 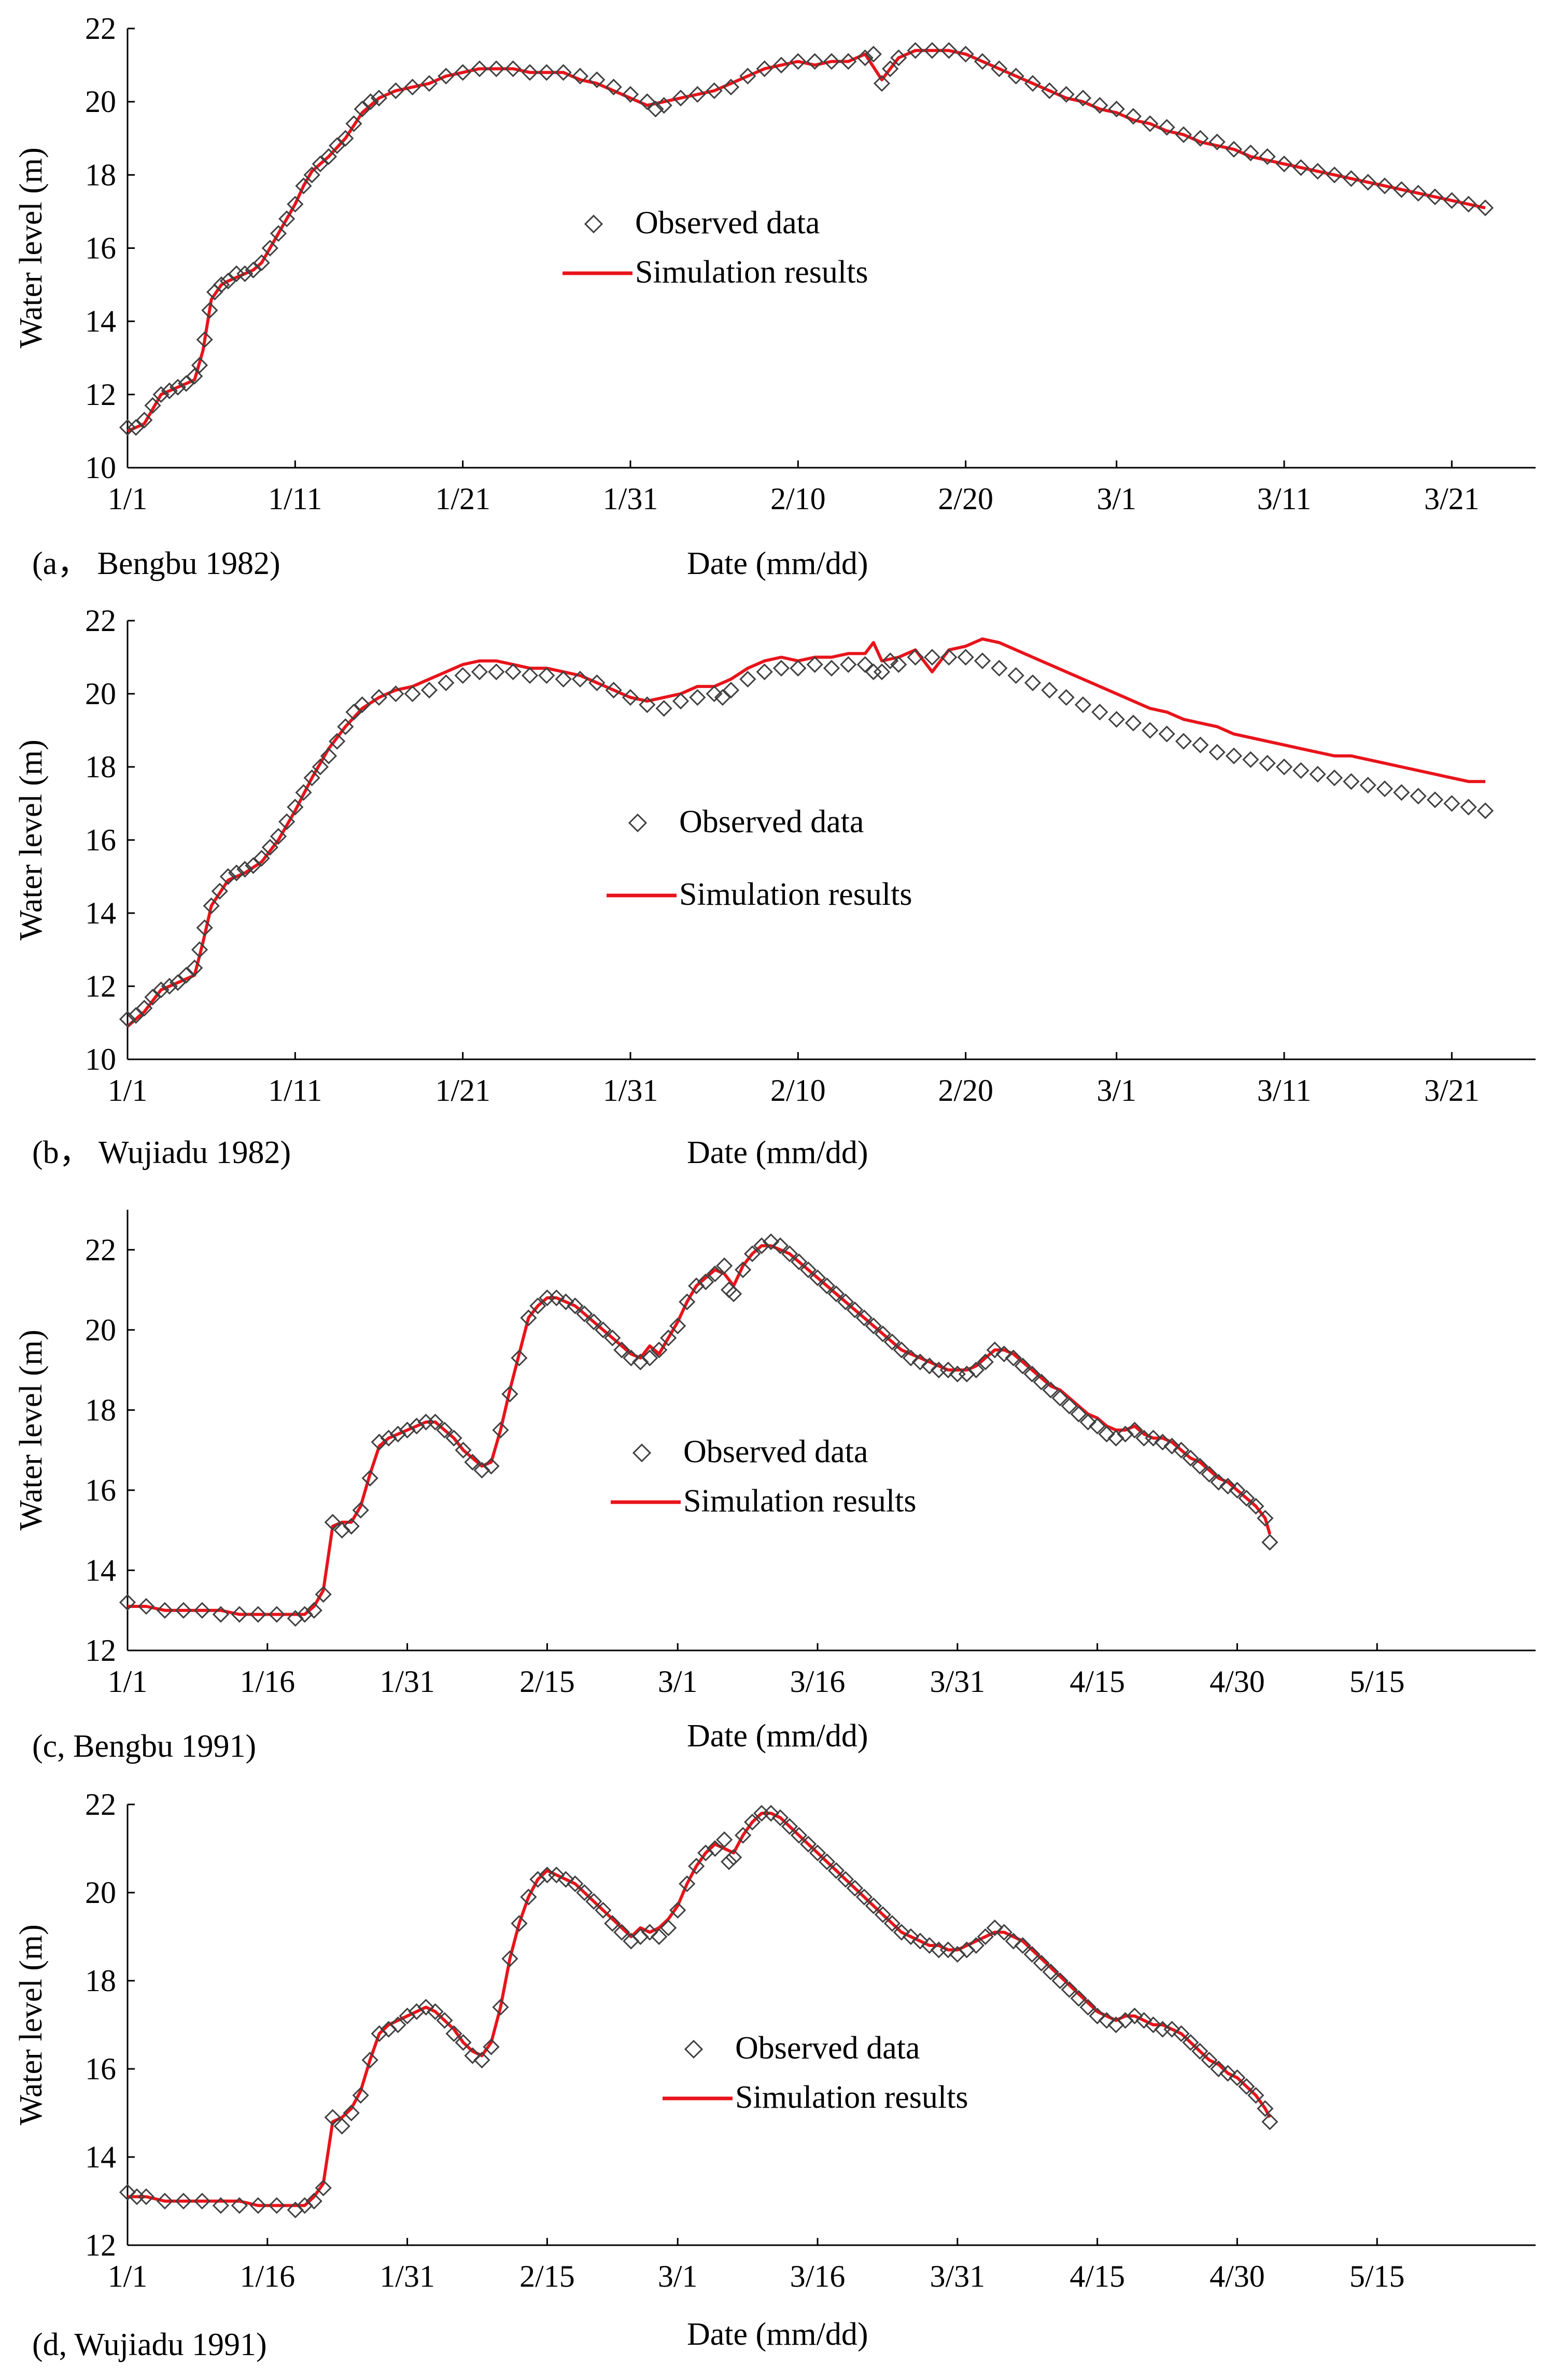 I want to click on panel-caption: (c, Bengbu 1991), so click(x=144, y=1746).